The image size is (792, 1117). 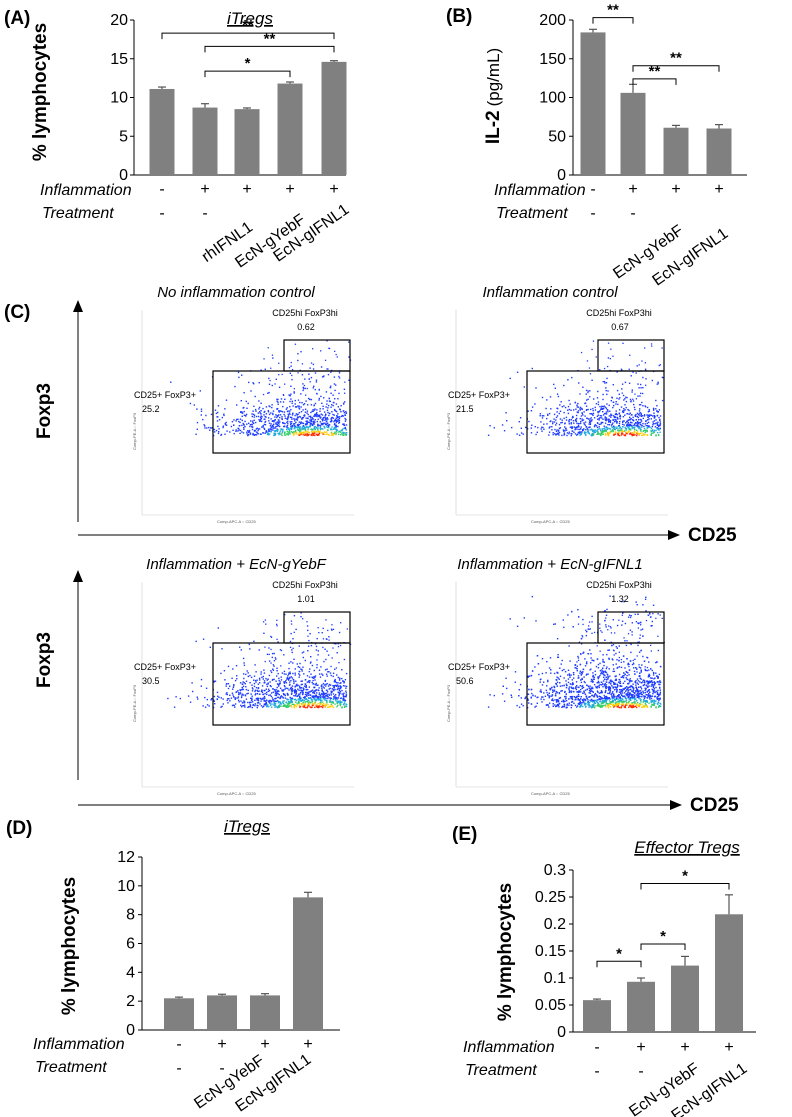 What do you see at coordinates (550, 521) in the screenshot?
I see `flow-plot-x-channel: Comp-APC-A :: CD25` at bounding box center [550, 521].